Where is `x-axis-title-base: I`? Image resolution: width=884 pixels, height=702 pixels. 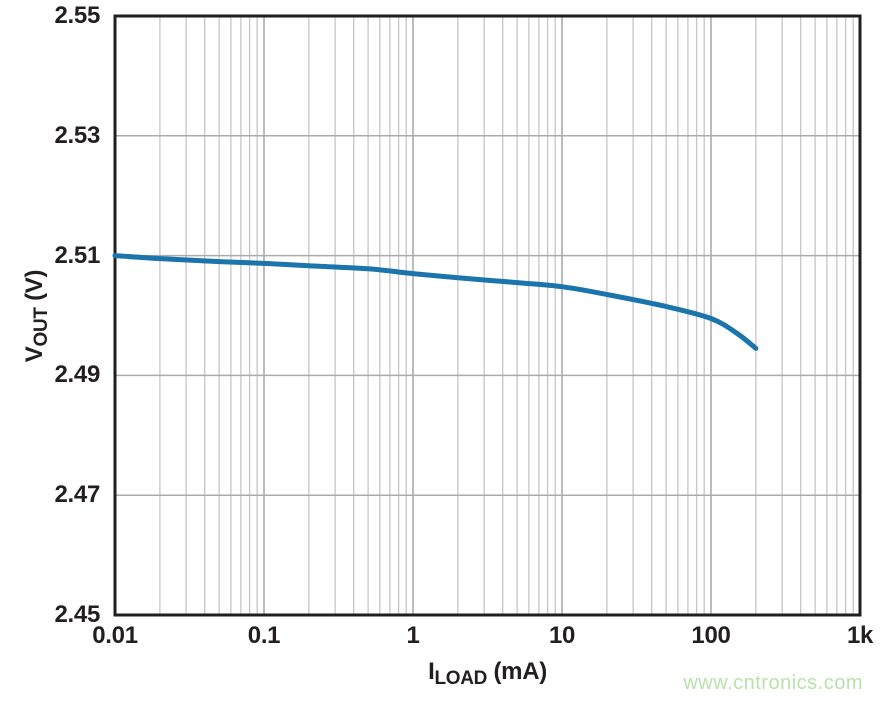
x-axis-title-base: I is located at coordinates (431, 671).